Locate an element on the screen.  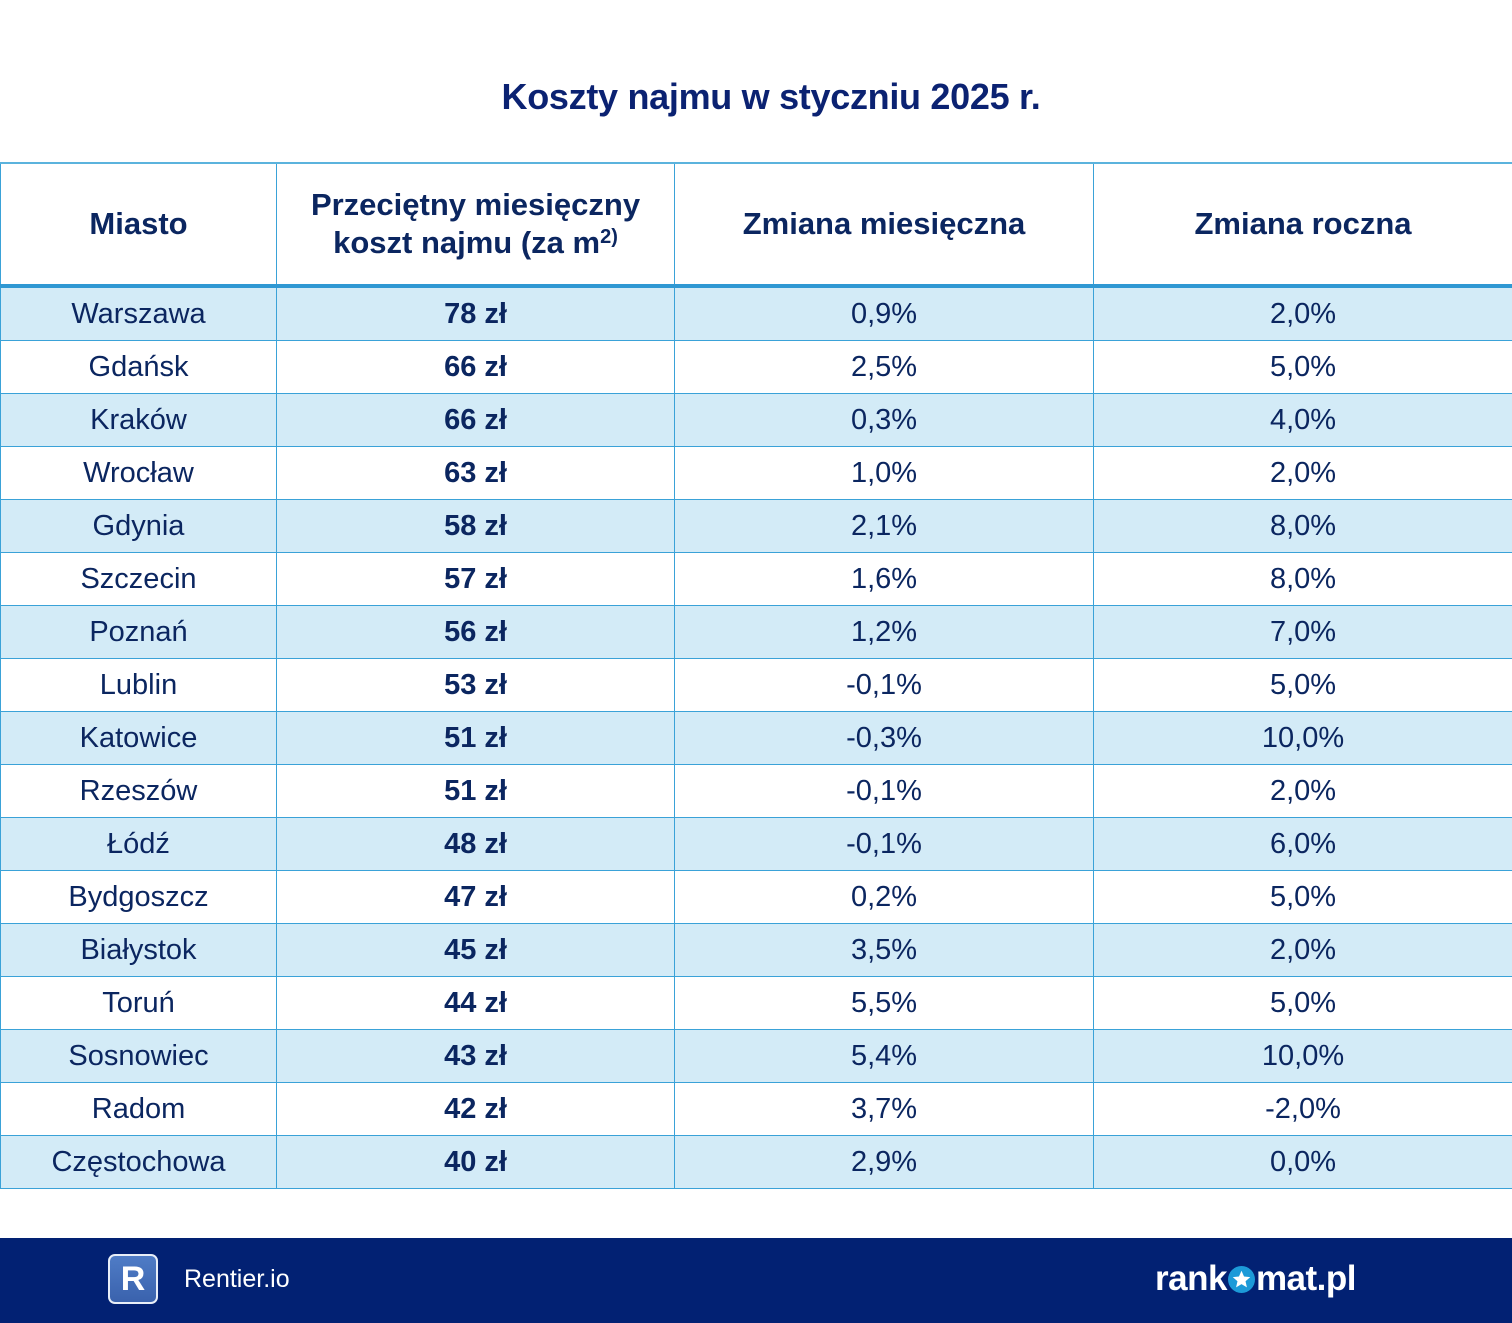
star-icon is located at coordinates (1241, 1279).